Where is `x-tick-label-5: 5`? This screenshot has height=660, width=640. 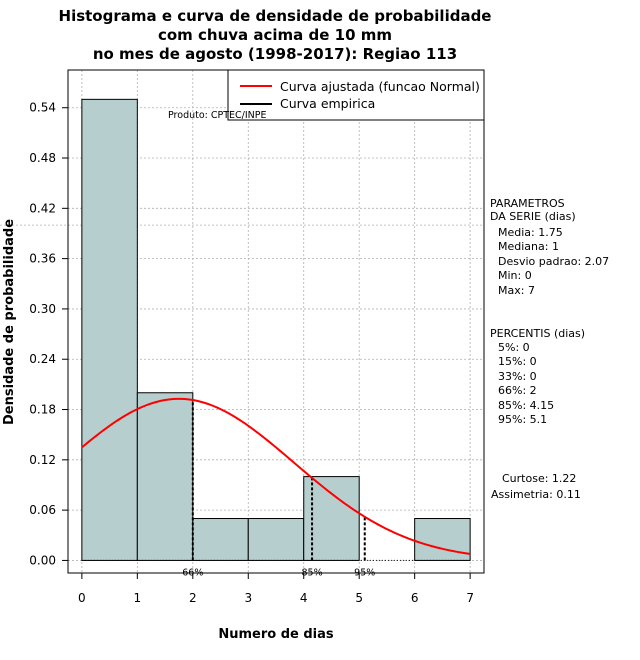
x-tick-label-5: 5 is located at coordinates (359, 598).